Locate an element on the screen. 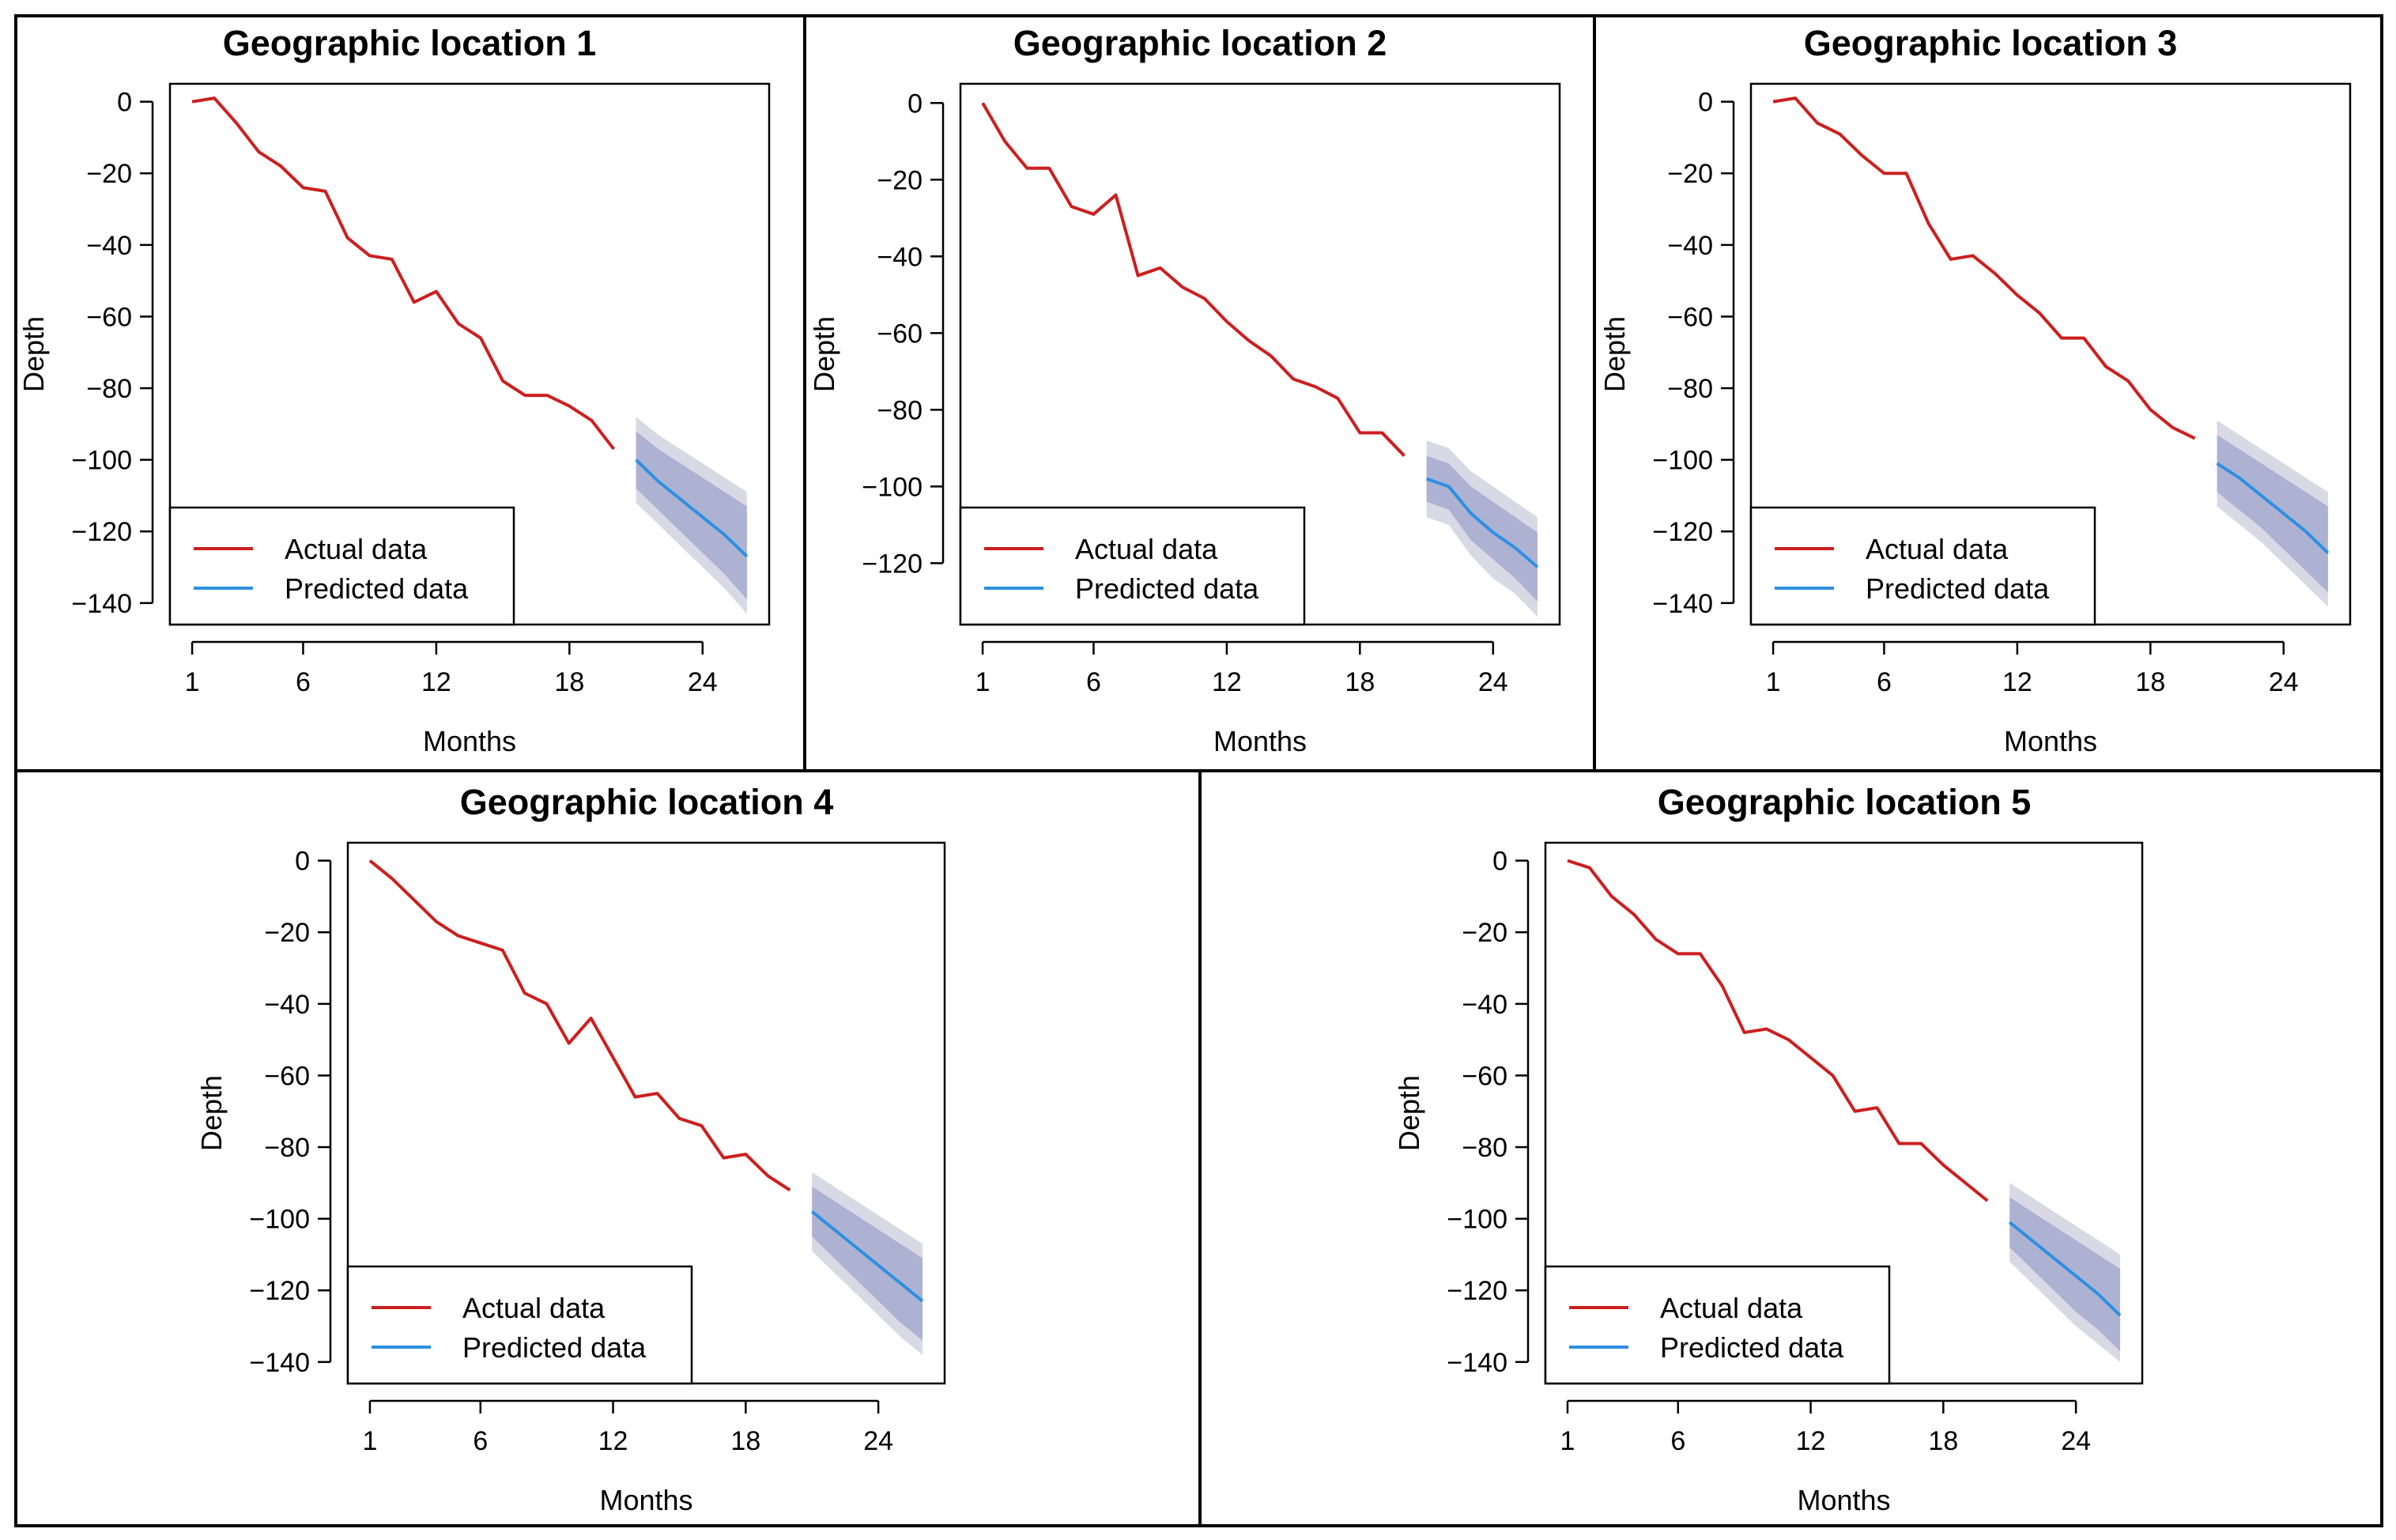 This screenshot has height=1540, width=2396. y-axis: 0 −20 −40 −60 −80 −100 −120 is located at coordinates (903, 334).